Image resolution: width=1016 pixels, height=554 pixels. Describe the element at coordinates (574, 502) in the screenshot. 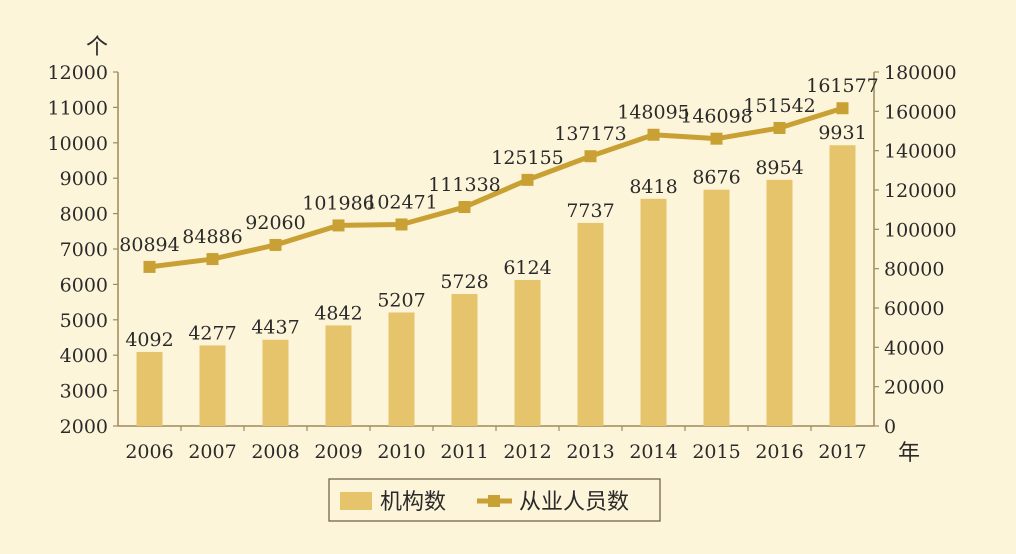

I see `legend-label-line: 从业人员数` at that location.